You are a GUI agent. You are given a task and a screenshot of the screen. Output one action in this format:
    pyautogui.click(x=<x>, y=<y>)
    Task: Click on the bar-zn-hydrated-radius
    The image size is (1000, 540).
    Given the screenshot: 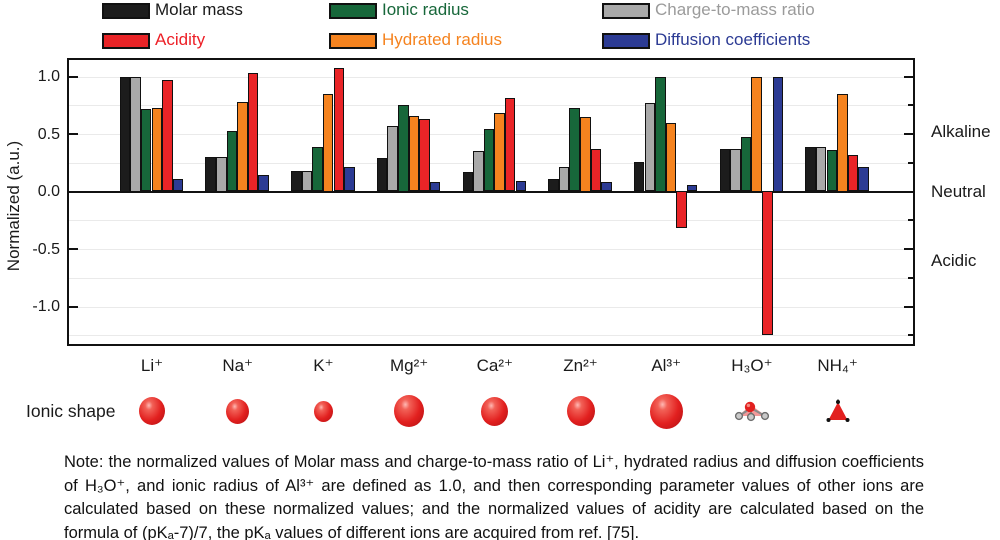 What is the action you would take?
    pyautogui.click(x=585, y=154)
    